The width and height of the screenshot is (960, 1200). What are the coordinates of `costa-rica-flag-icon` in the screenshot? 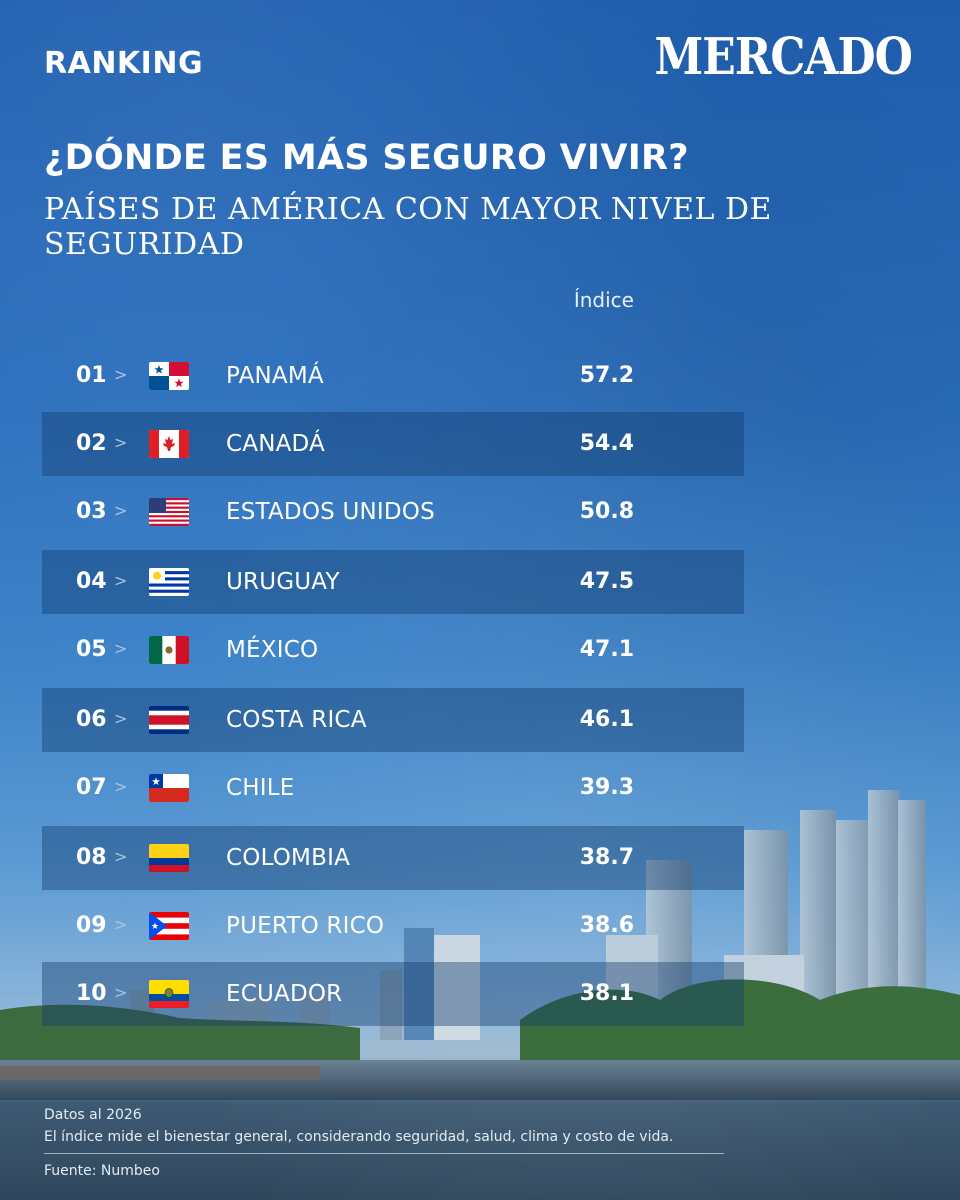 It's located at (169, 720).